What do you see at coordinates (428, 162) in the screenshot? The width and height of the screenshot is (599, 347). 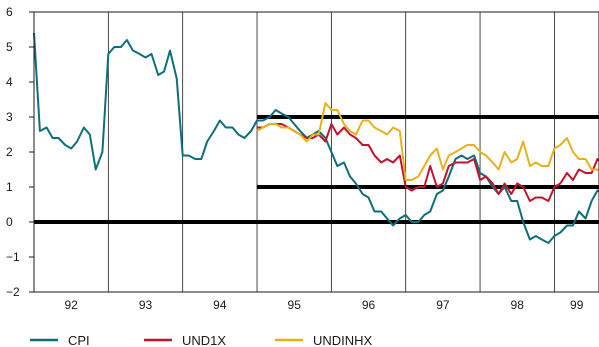 I see `series-line-und1x` at bounding box center [428, 162].